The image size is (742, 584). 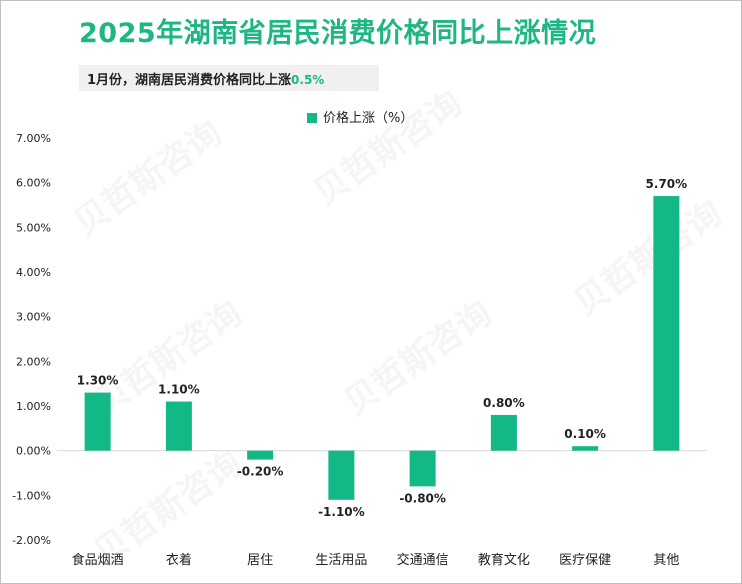 I want to click on x-tick-label: 交通通信, so click(x=423, y=560).